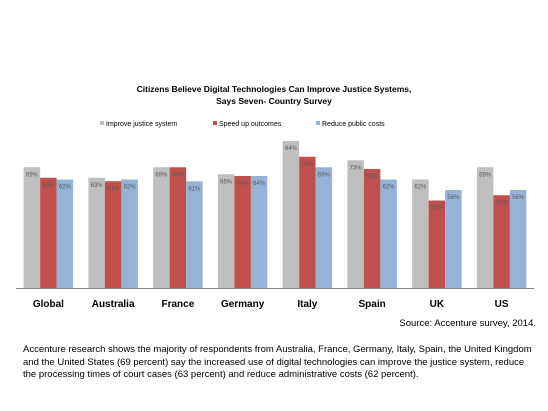  Describe the element at coordinates (372, 304) in the screenshot. I see `category-label-spain: Spain` at that location.